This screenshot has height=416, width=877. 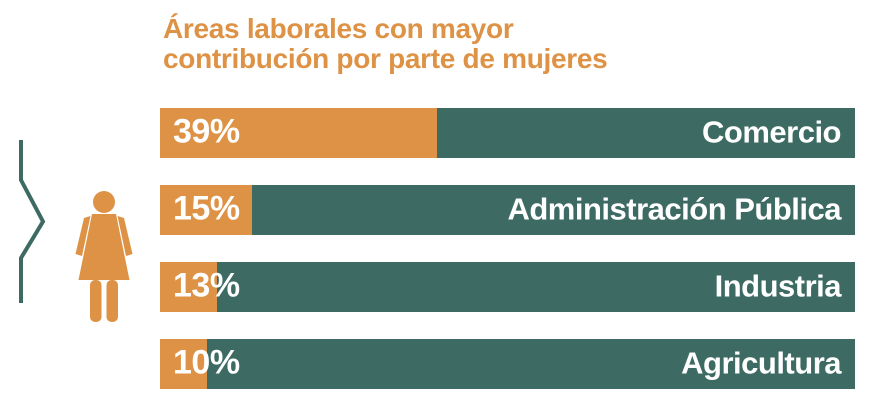 I want to click on bar-fill-industria, so click(x=188, y=287).